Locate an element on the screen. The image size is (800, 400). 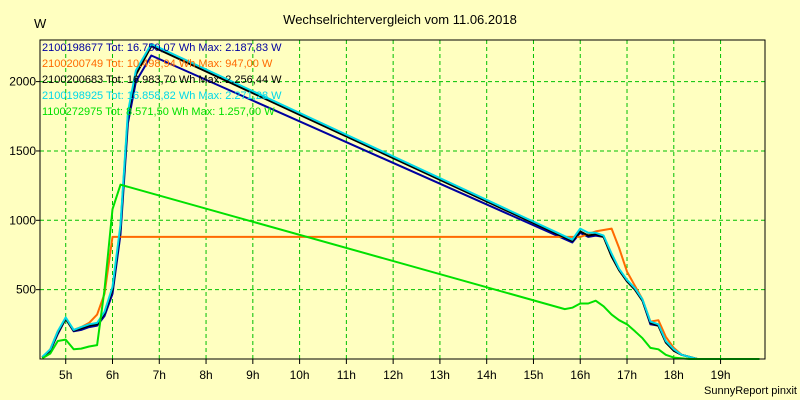
x-tick-label-11: 16h is located at coordinates (580, 375).